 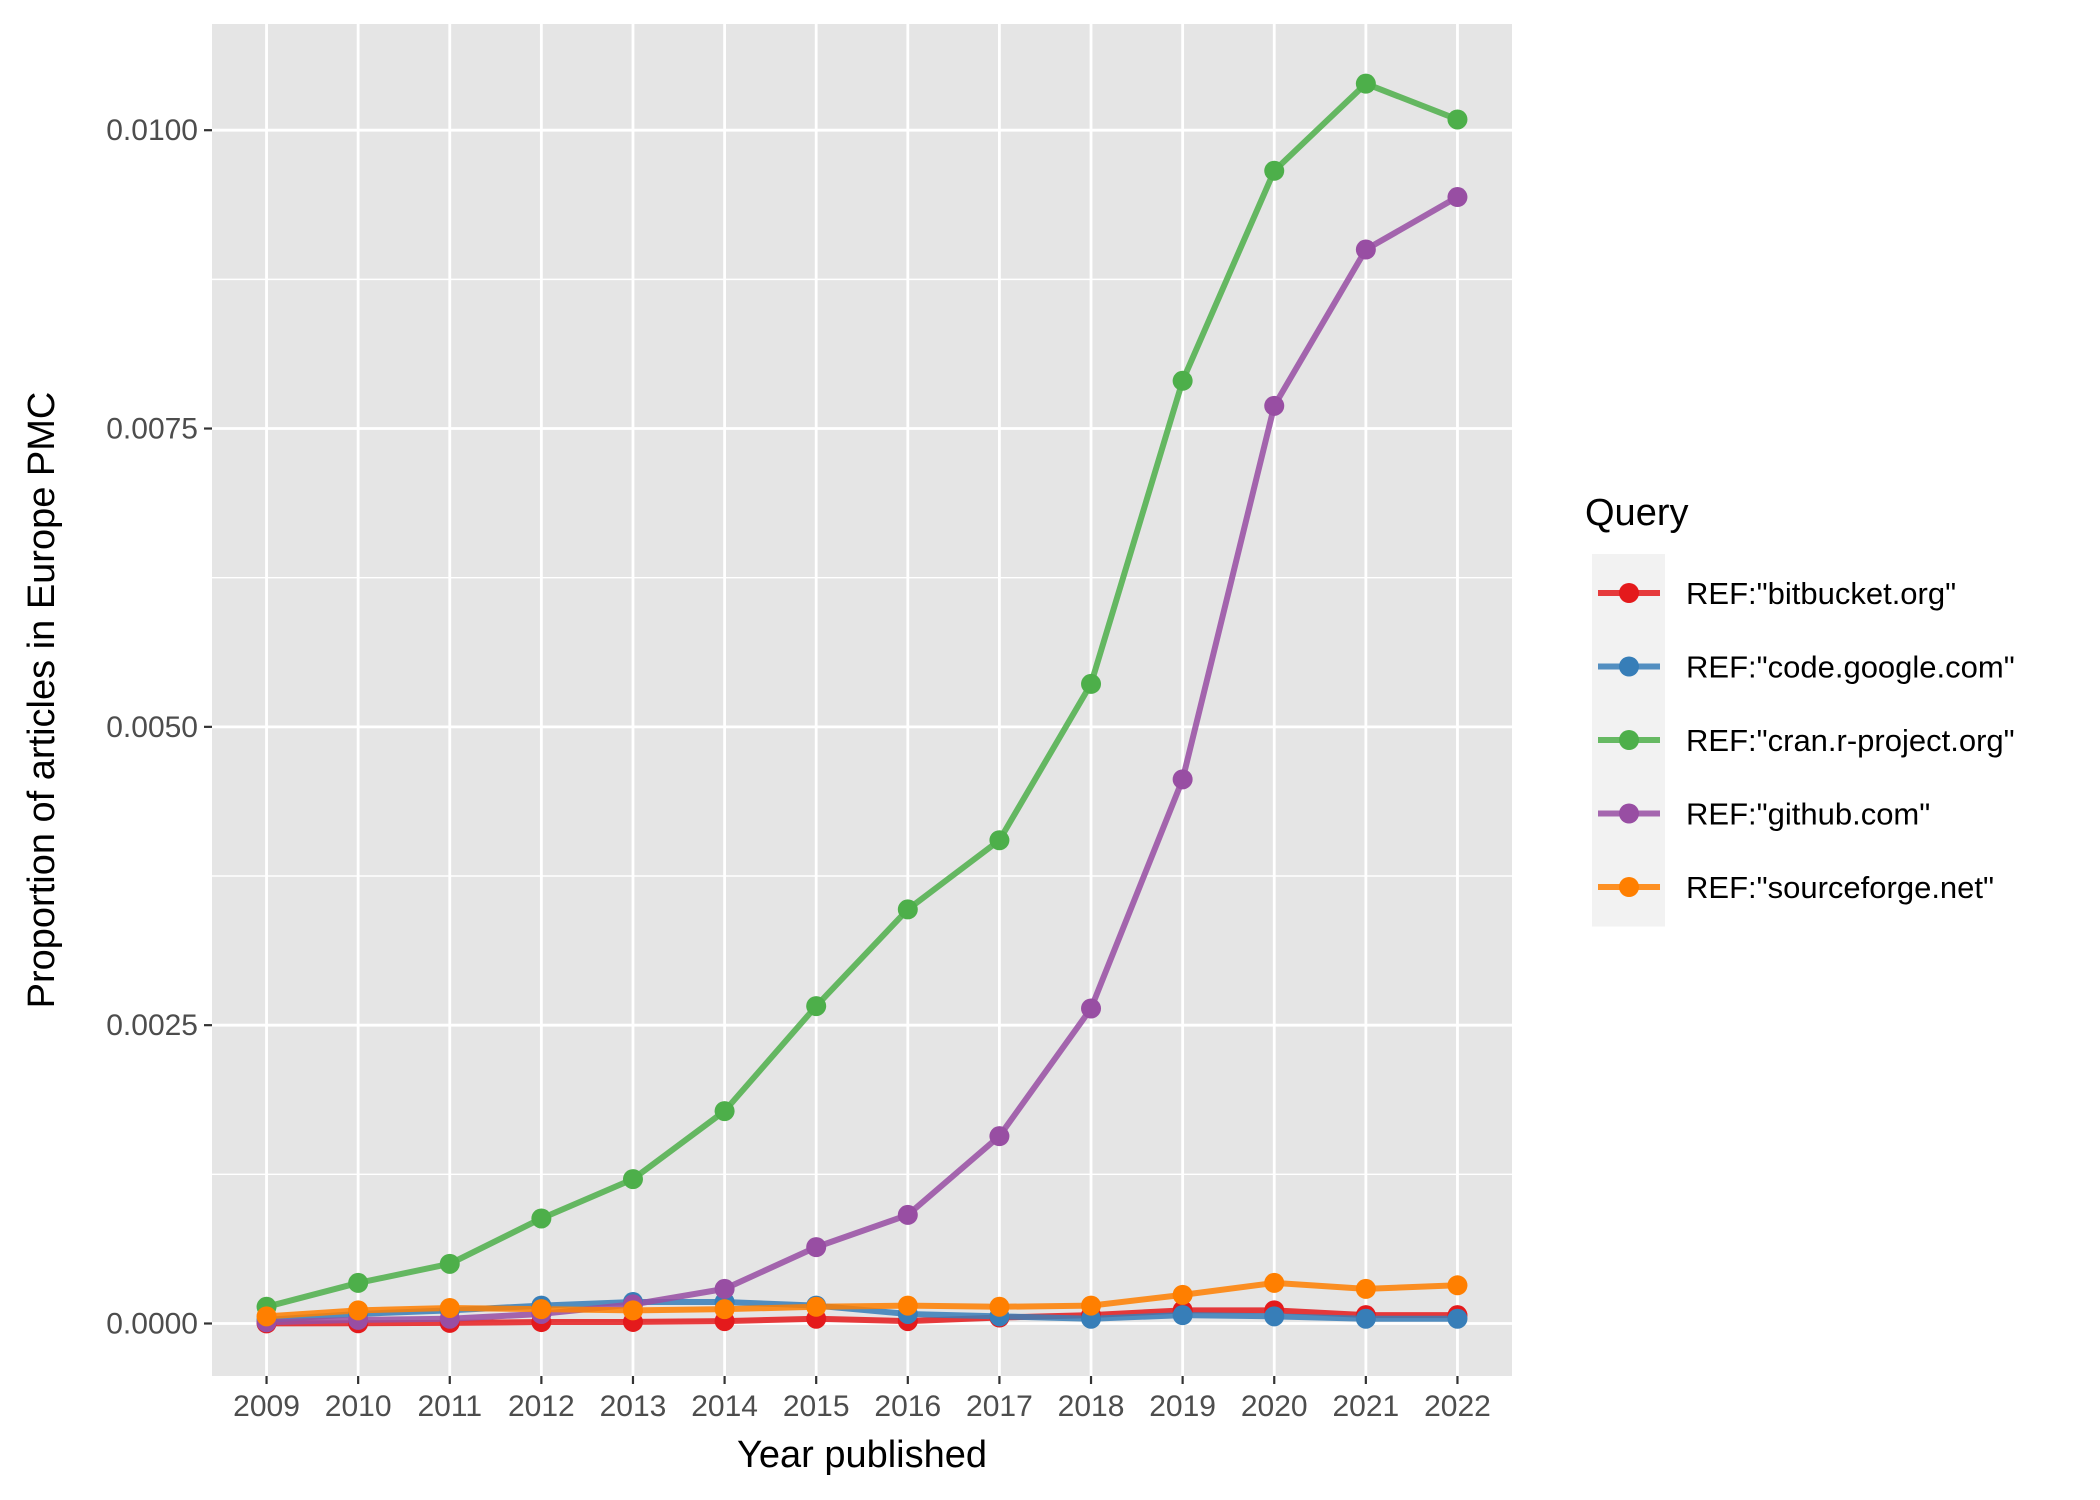 I want to click on y-tick-label: 0.0025, so click(x=152, y=1025).